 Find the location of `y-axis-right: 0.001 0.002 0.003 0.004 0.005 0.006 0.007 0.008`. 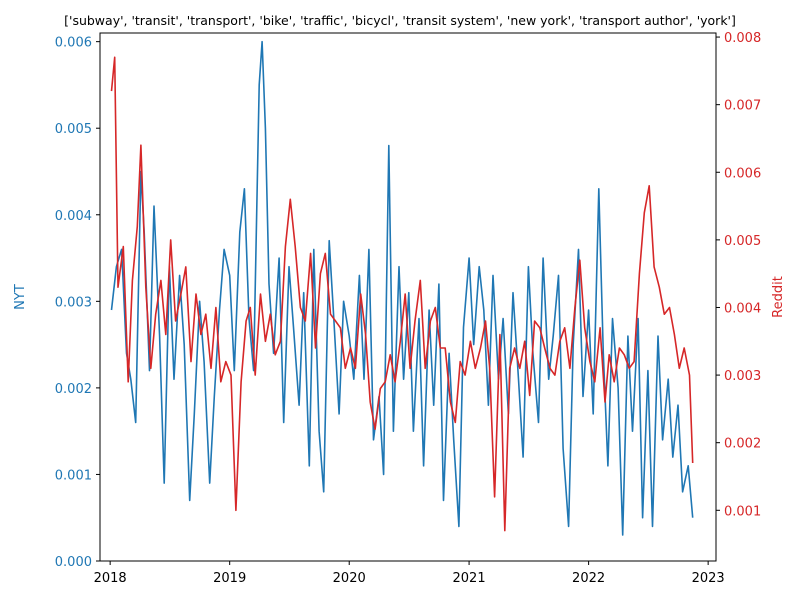

y-axis-right: 0.001 0.002 0.003 0.004 0.005 0.006 0.007 0.008 is located at coordinates (738, 275).